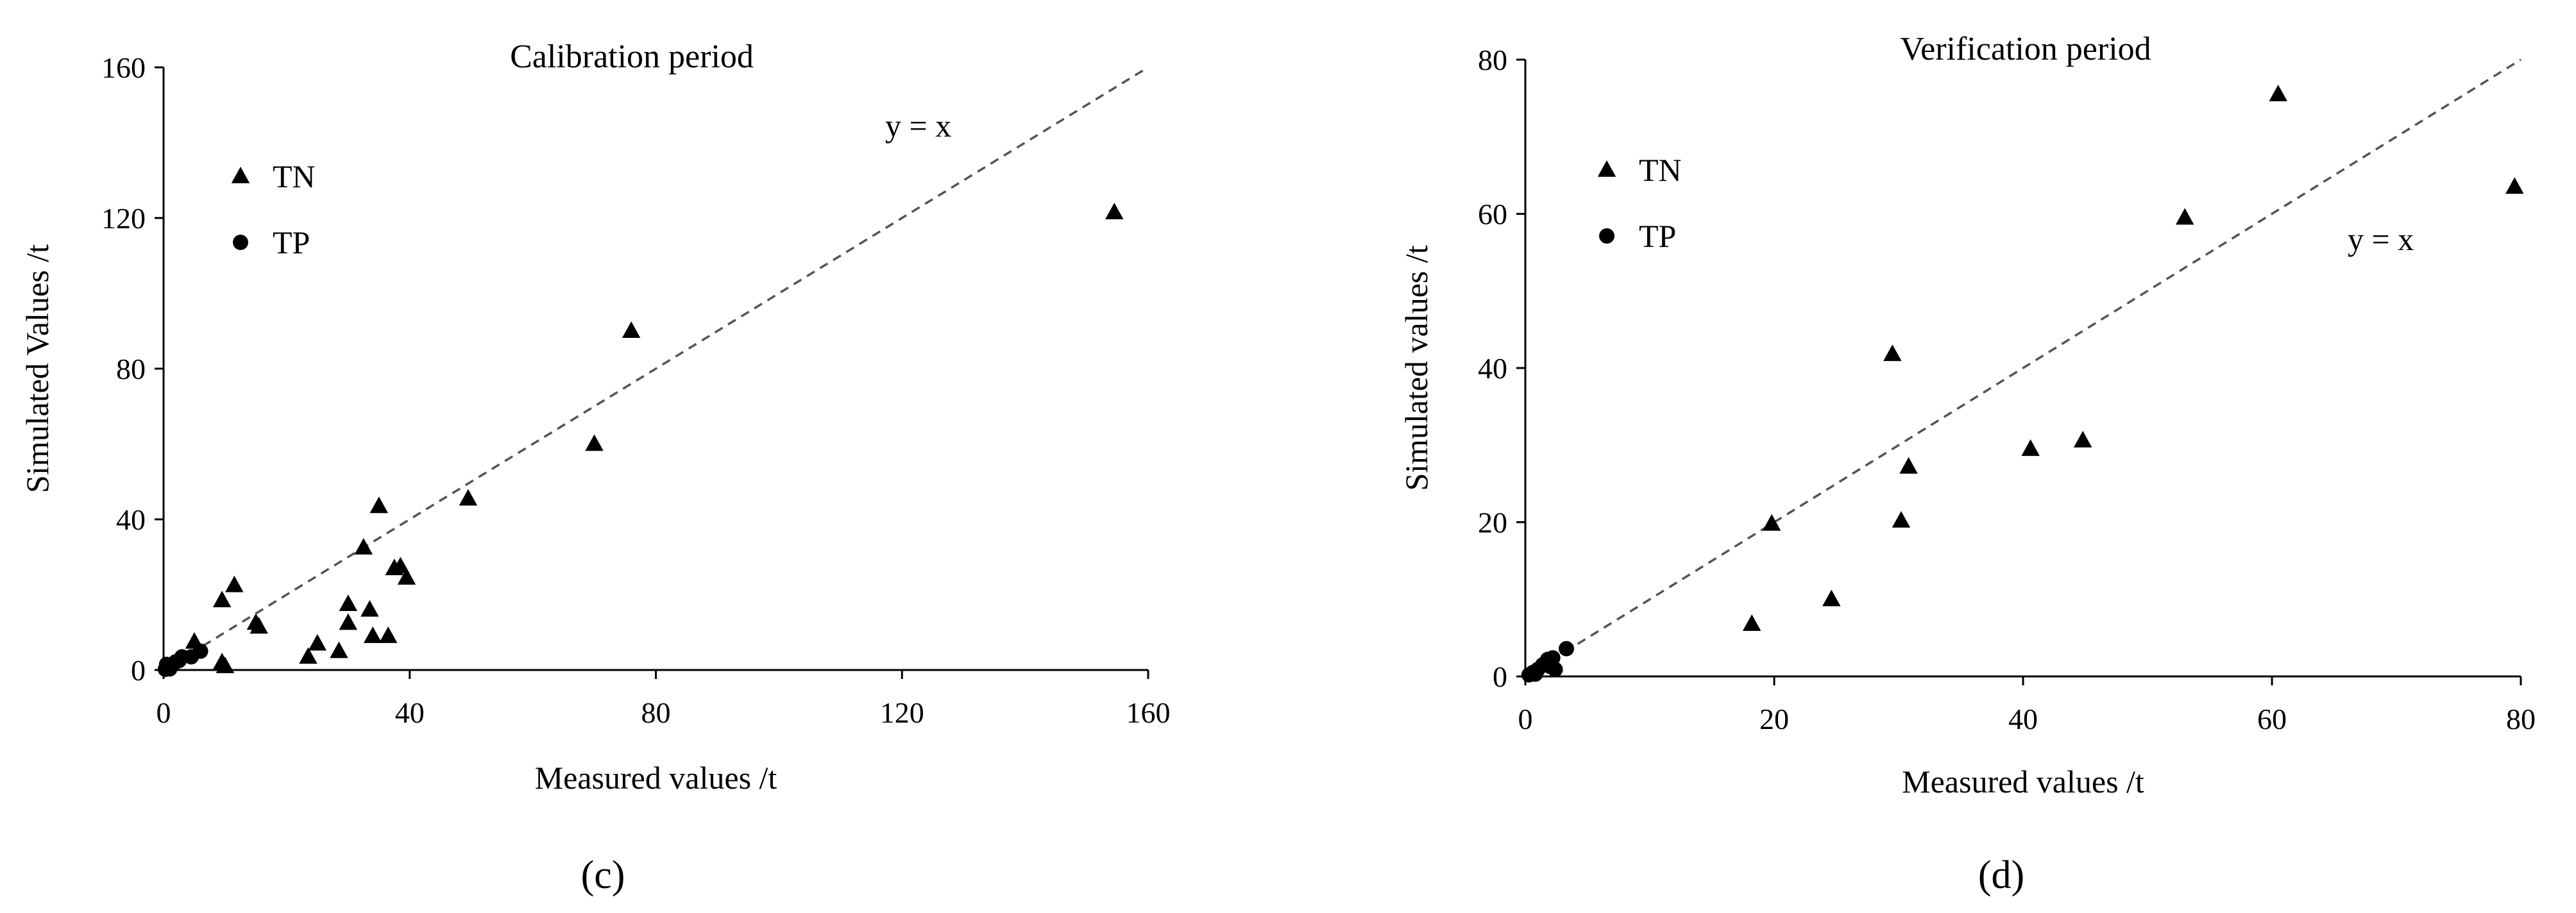 Image resolution: width=2576 pixels, height=913 pixels. What do you see at coordinates (1492, 214) in the screenshot?
I see `y-tick-label: 60` at bounding box center [1492, 214].